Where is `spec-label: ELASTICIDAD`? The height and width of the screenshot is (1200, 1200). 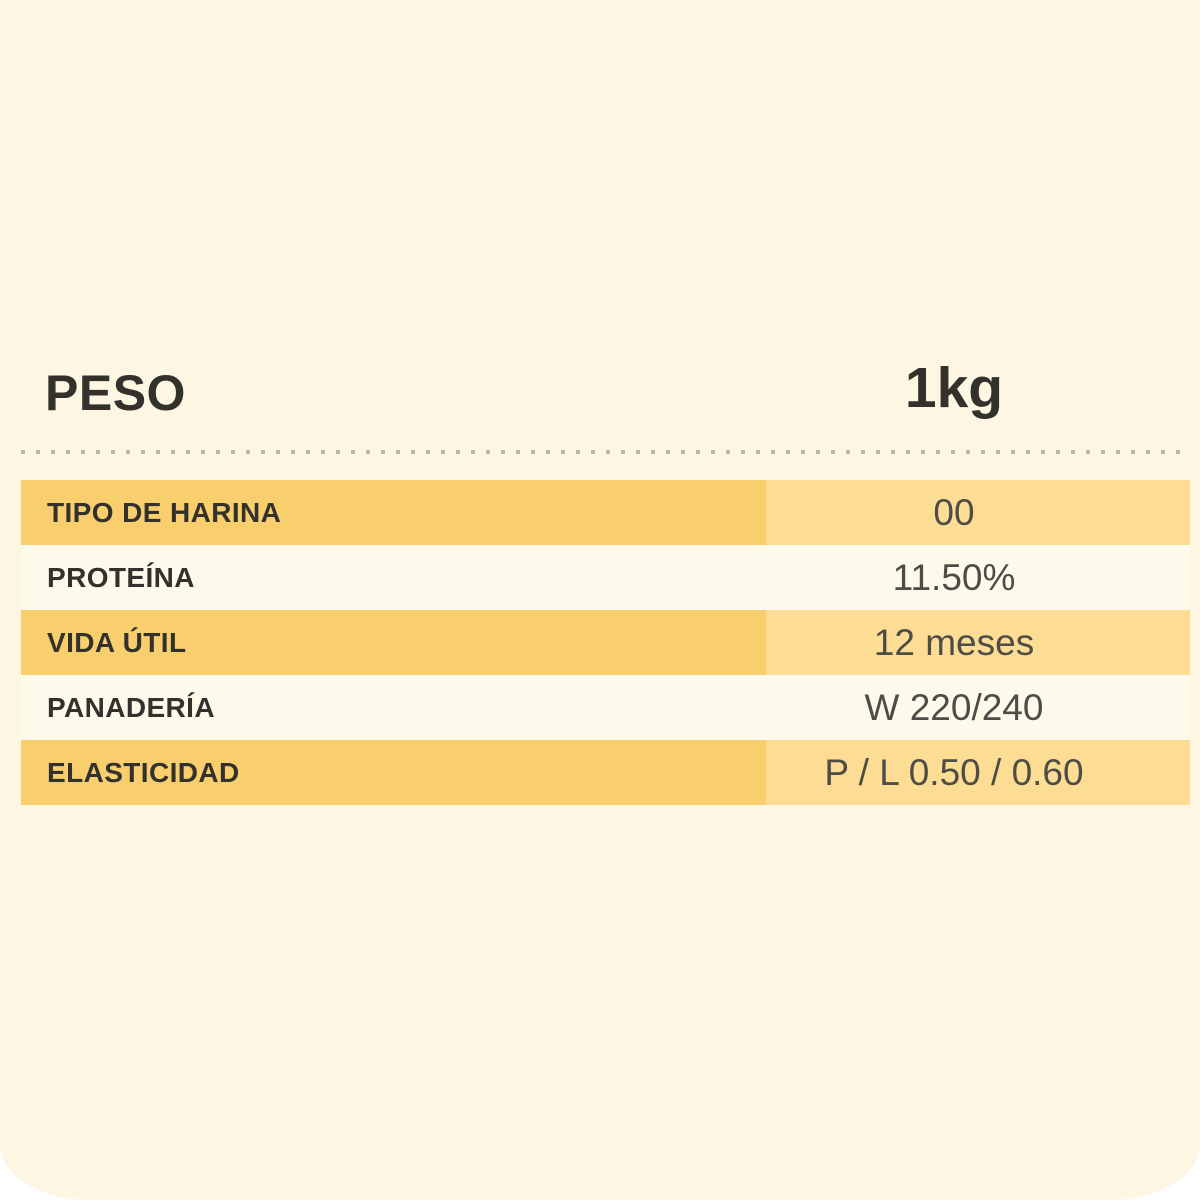 spec-label: ELASTICIDAD is located at coordinates (393, 772).